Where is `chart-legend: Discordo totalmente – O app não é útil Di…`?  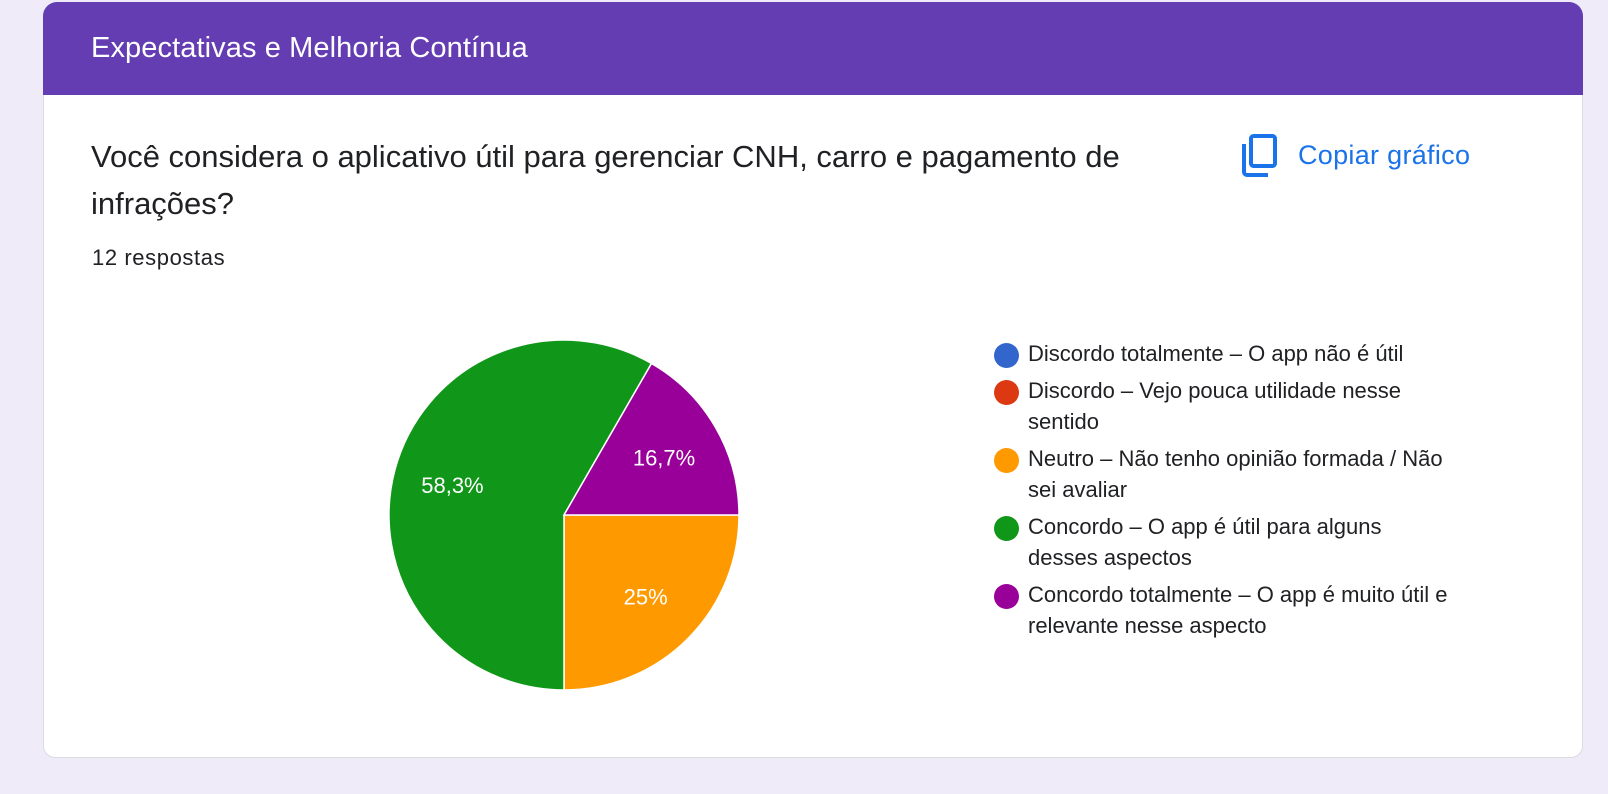 chart-legend: Discordo totalmente – O app não é útil Di… is located at coordinates (1224, 492).